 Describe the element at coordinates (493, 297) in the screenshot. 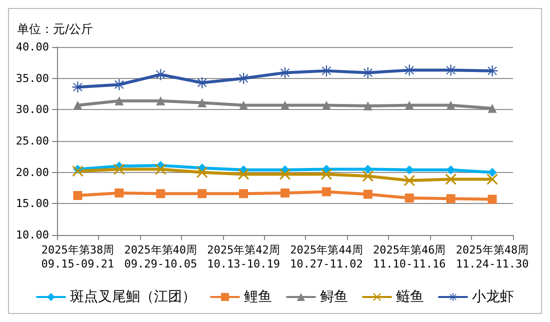

I see `legend-label: 小龙虾` at that location.